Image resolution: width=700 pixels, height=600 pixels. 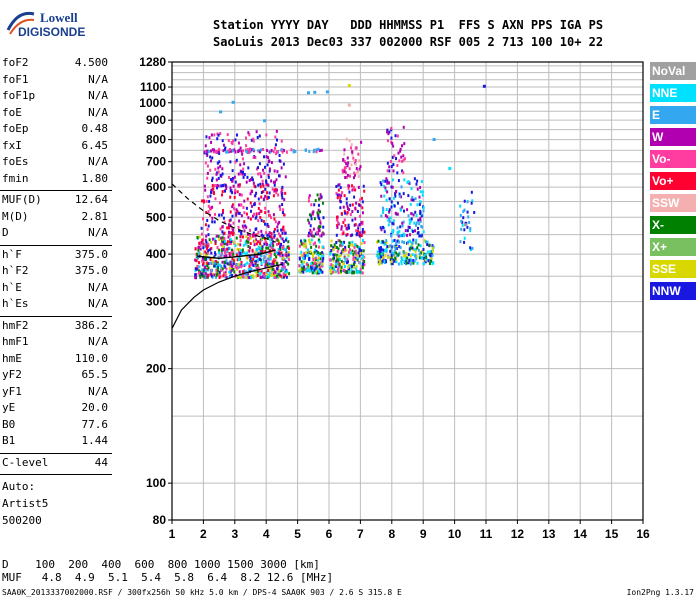 What do you see at coordinates (91, 62) in the screenshot?
I see `param-value: 4.500` at bounding box center [91, 62].